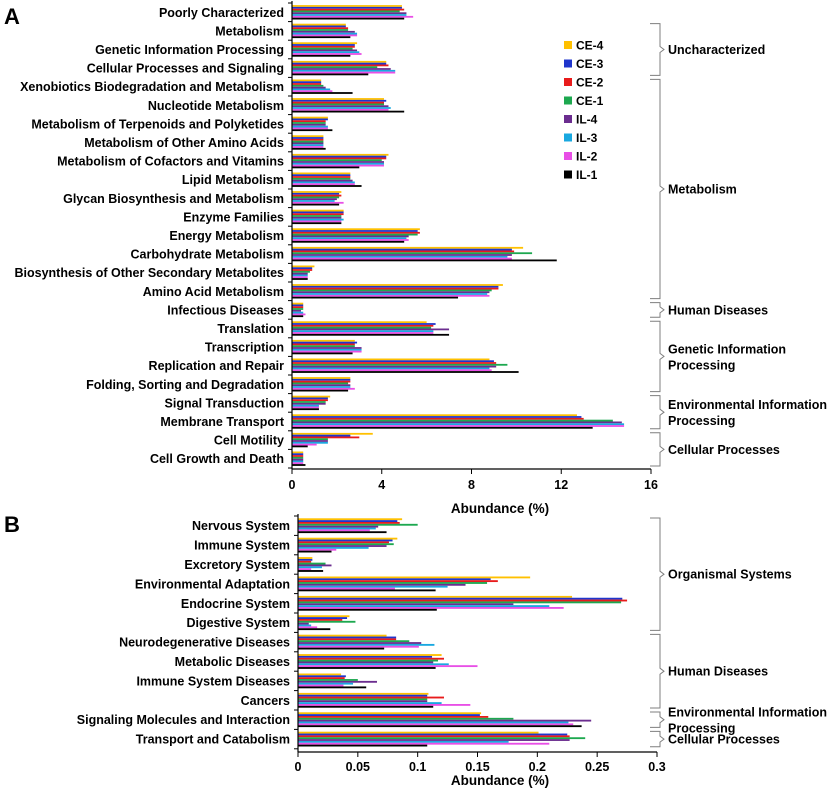 This screenshot has width=834, height=789. What do you see at coordinates (249, 441) in the screenshot?
I see `category-label-a-23: Cell Motility` at bounding box center [249, 441].